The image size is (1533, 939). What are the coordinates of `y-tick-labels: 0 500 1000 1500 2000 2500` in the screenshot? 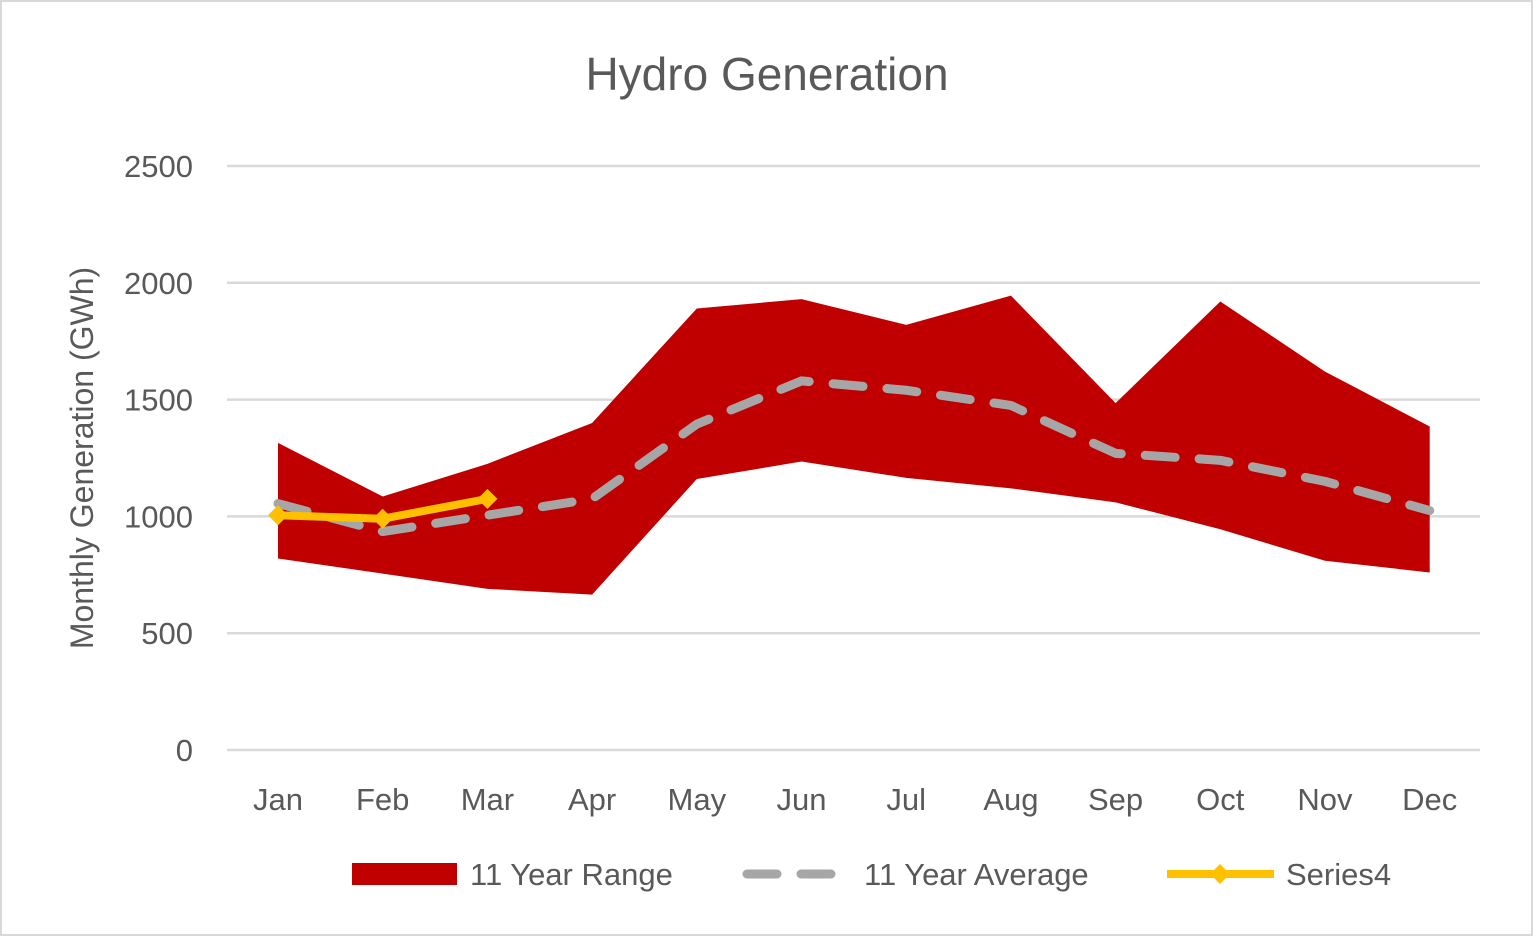 It's located at (158, 458).